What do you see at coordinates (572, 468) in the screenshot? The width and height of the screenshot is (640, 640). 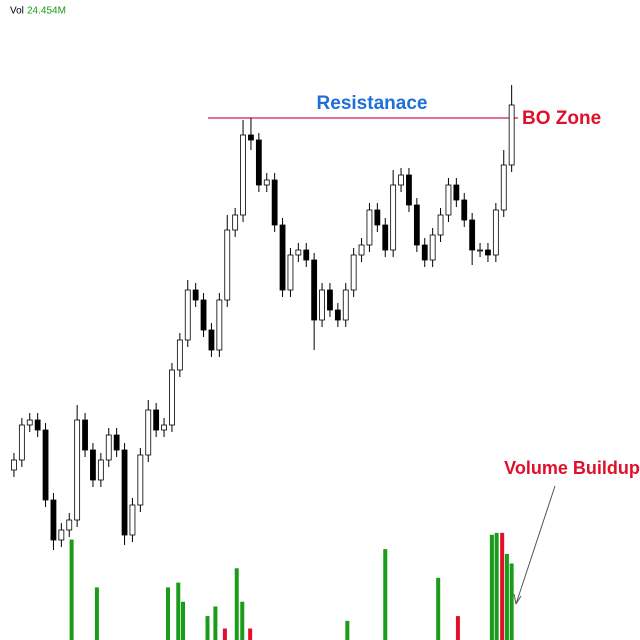 I see `volume-annotation: Volume Buildup` at bounding box center [572, 468].